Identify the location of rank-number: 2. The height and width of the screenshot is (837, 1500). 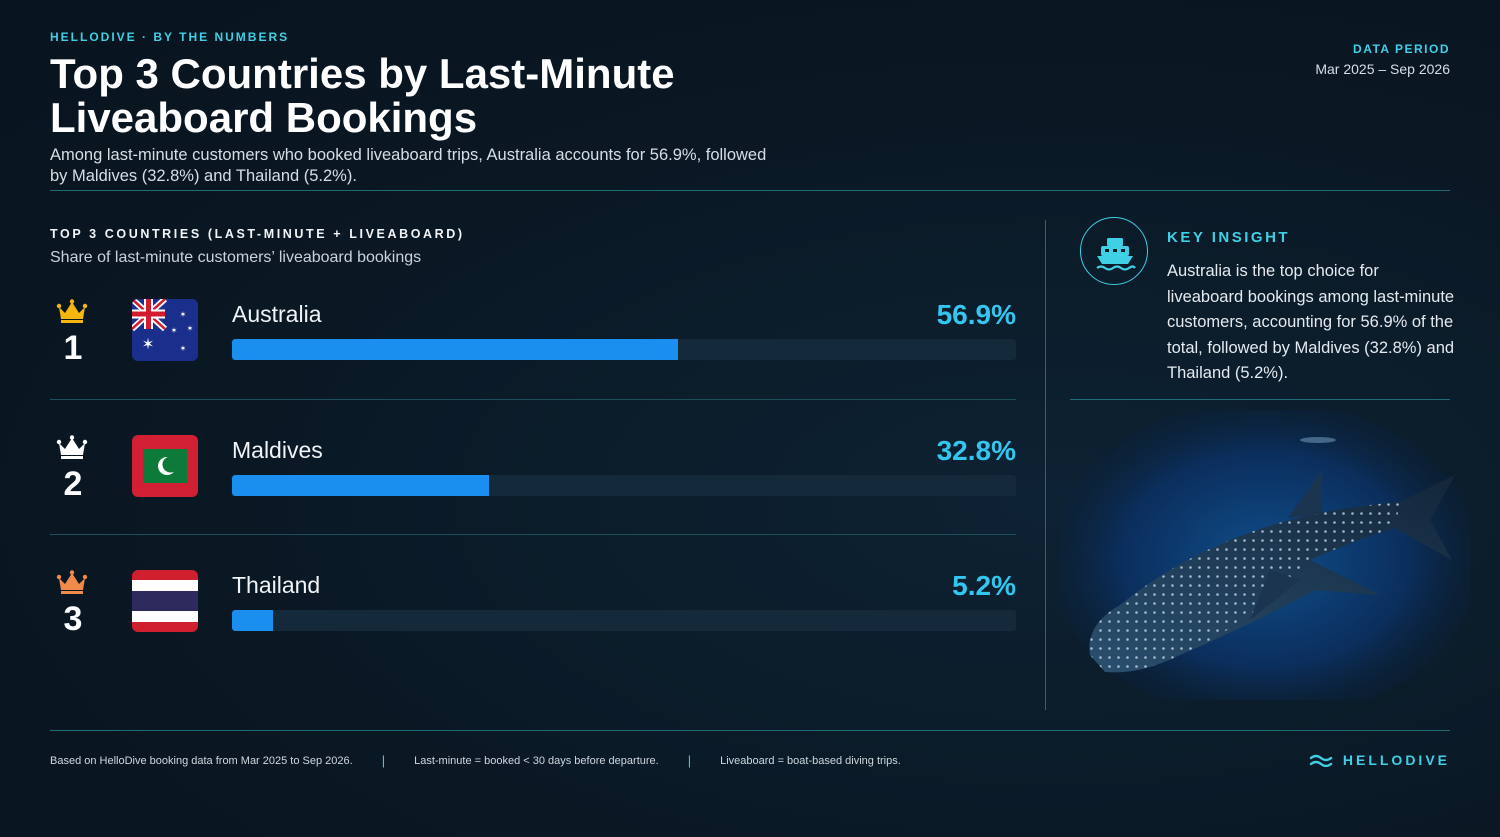
(73, 484).